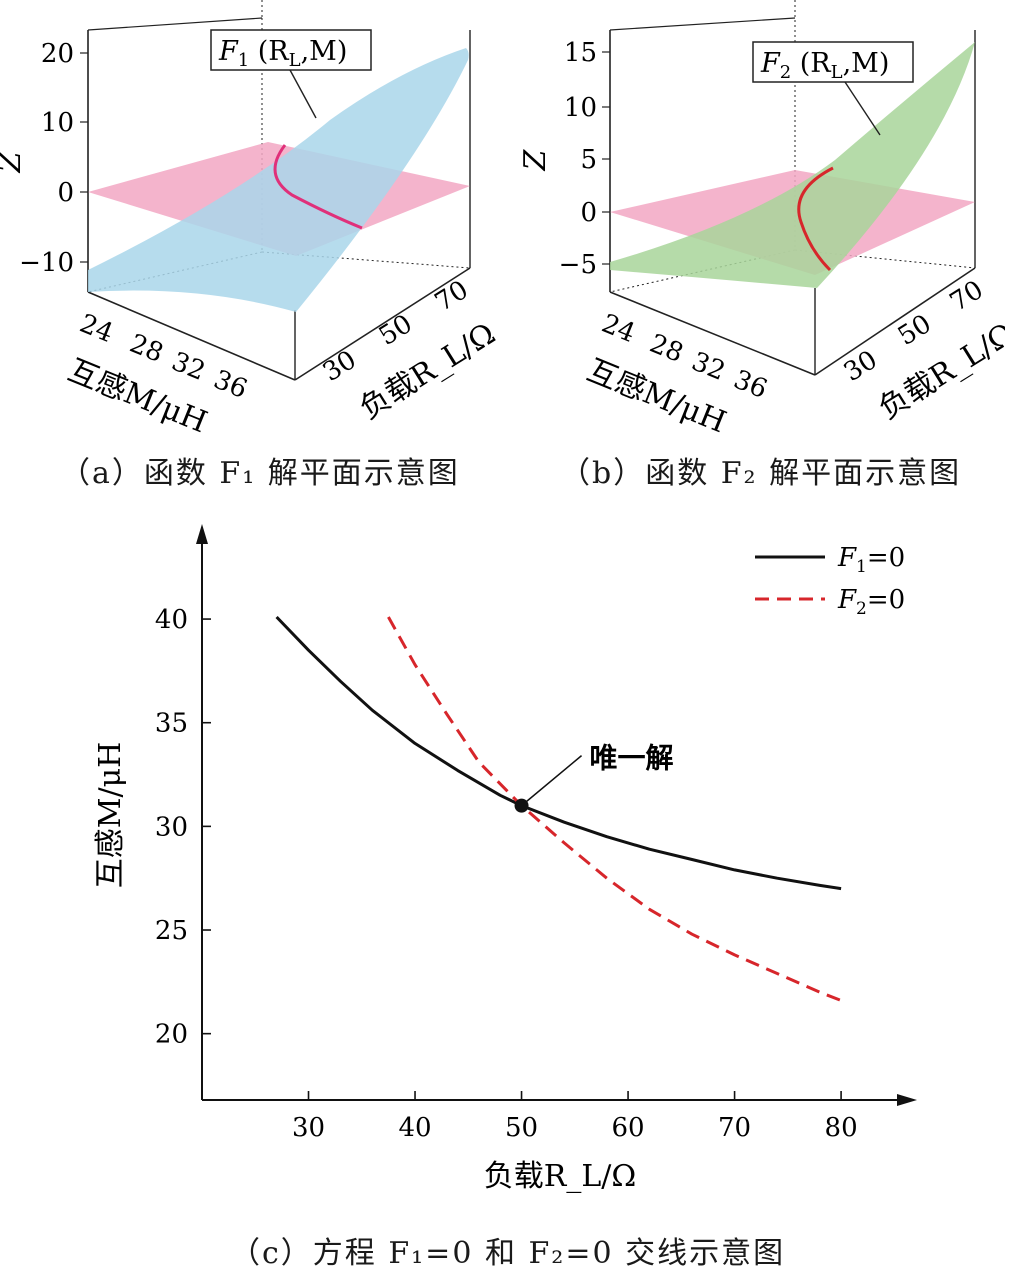 This screenshot has height=1272, width=1009. I want to click on panel-c-annotation-leader, so click(552, 781).